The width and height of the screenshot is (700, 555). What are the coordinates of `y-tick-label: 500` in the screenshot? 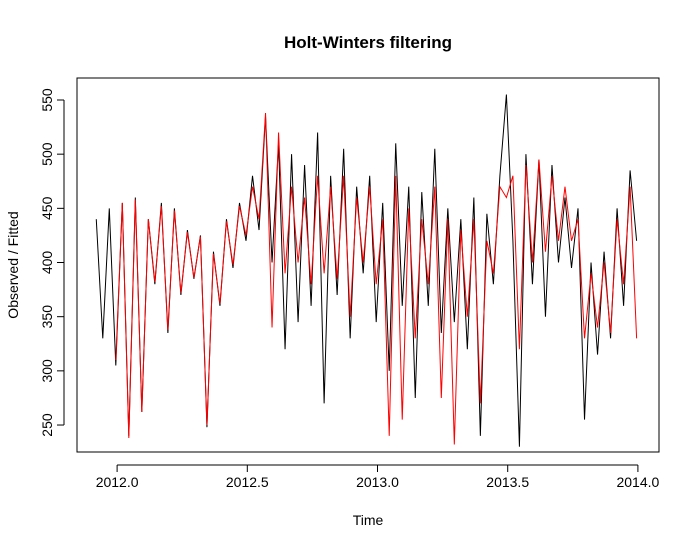 It's located at (47, 154).